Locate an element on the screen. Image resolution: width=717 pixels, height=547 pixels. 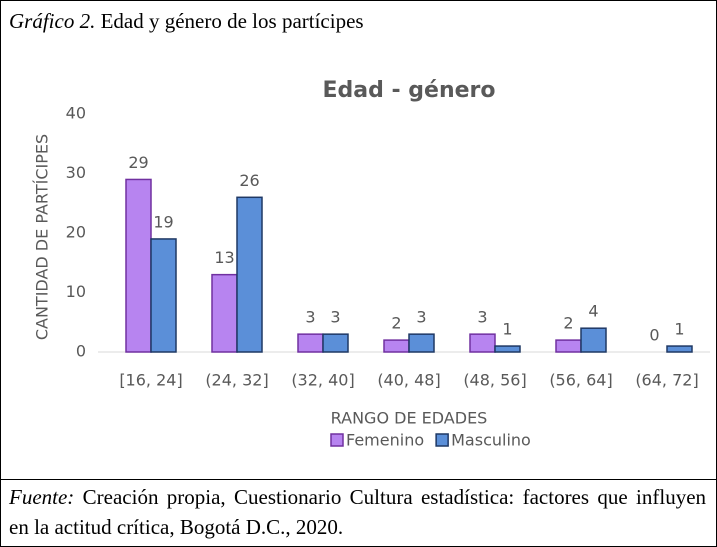
x-tick-label: (32, 40] is located at coordinates (322, 380).